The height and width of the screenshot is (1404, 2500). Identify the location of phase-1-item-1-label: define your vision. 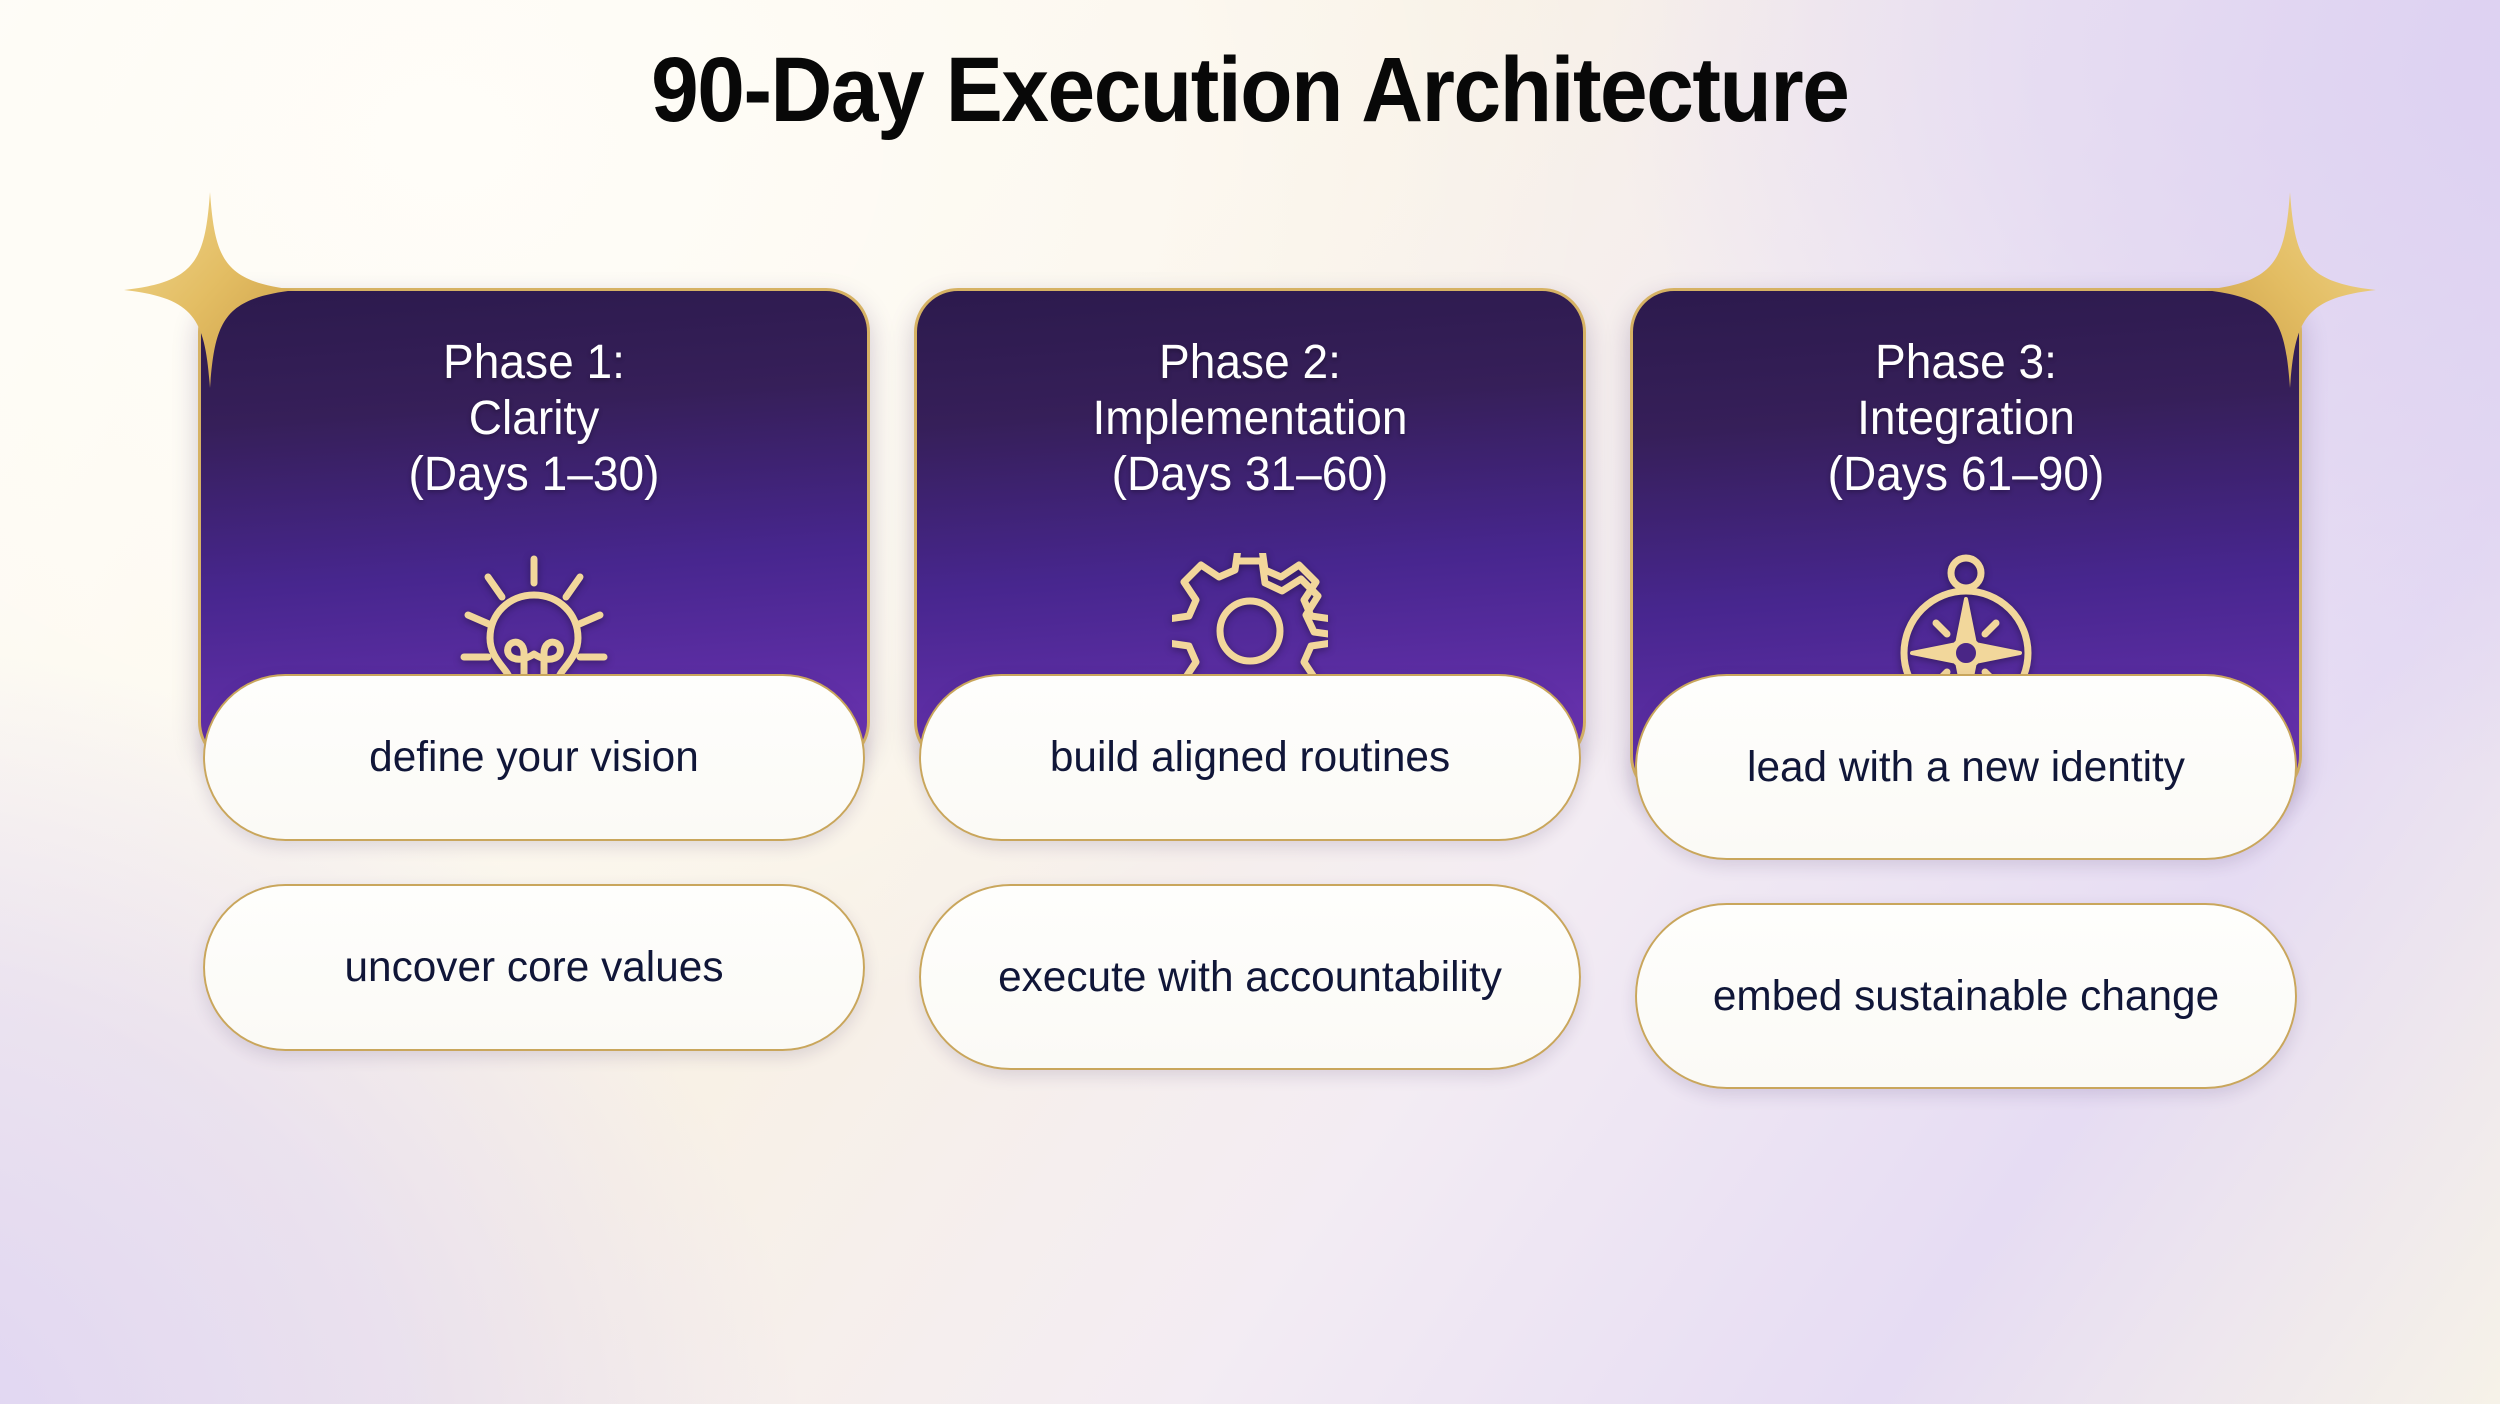
(534, 757).